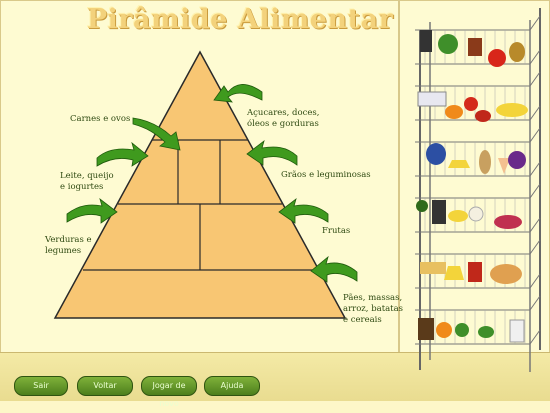 This screenshot has height=413, width=550. Describe the element at coordinates (436, 154) in the screenshot. I see `milk-can-icon` at that location.